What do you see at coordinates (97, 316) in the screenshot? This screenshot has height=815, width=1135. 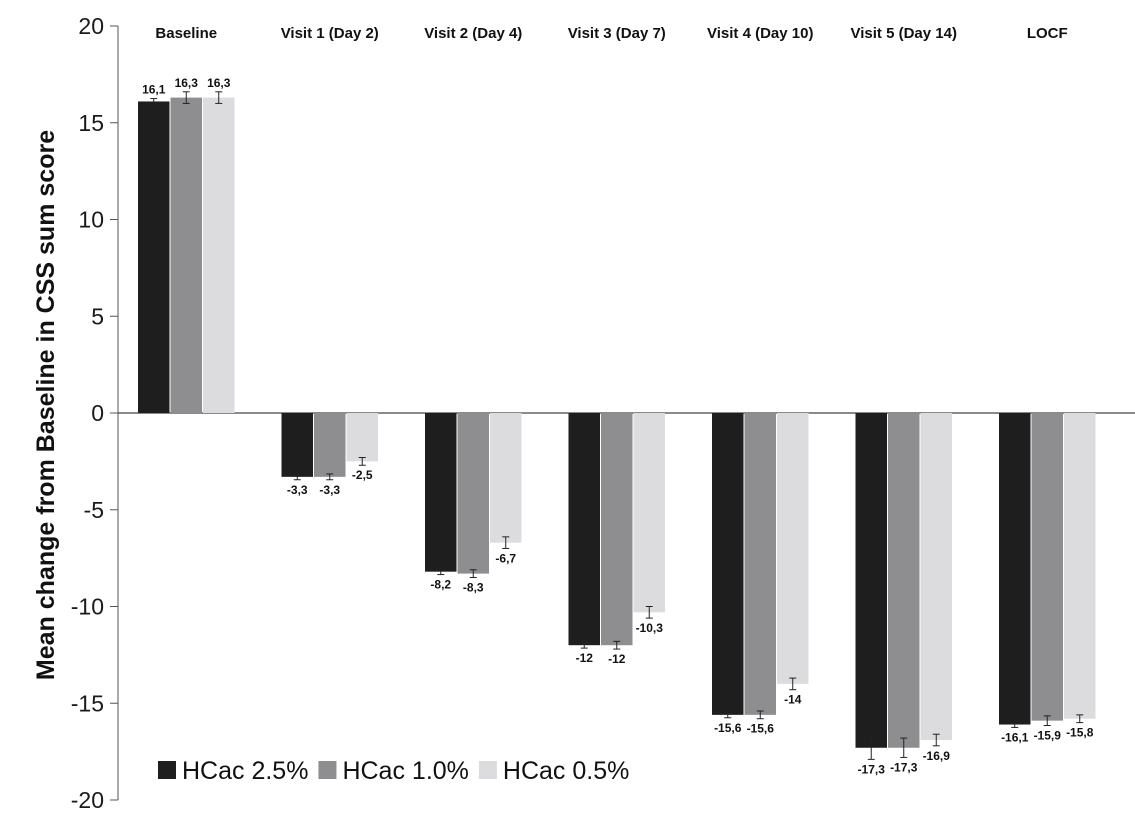 I see `y-tick-label: 5` at bounding box center [97, 316].